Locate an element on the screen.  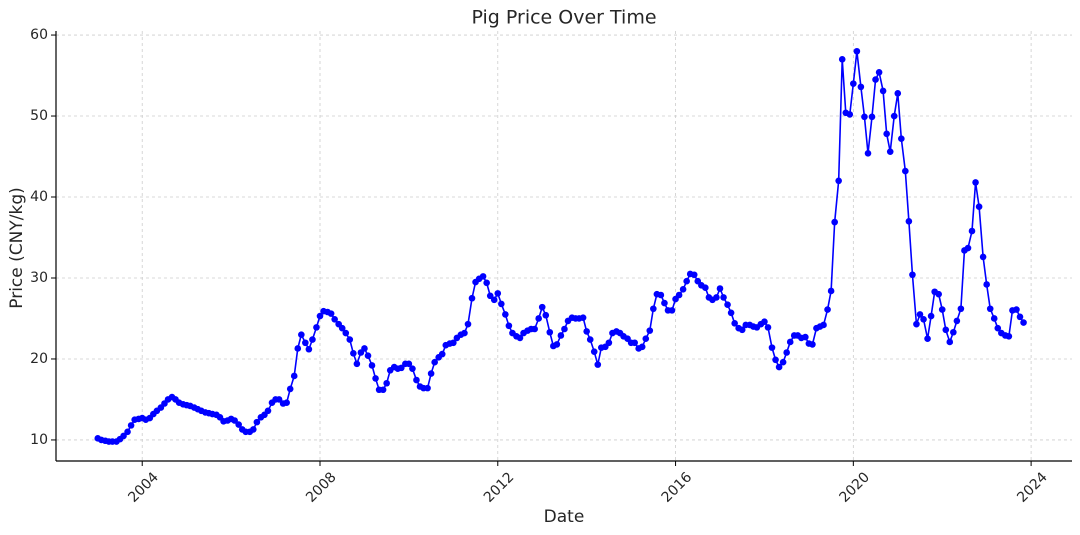
x-tick-label: 2016 is located at coordinates (677, 487).